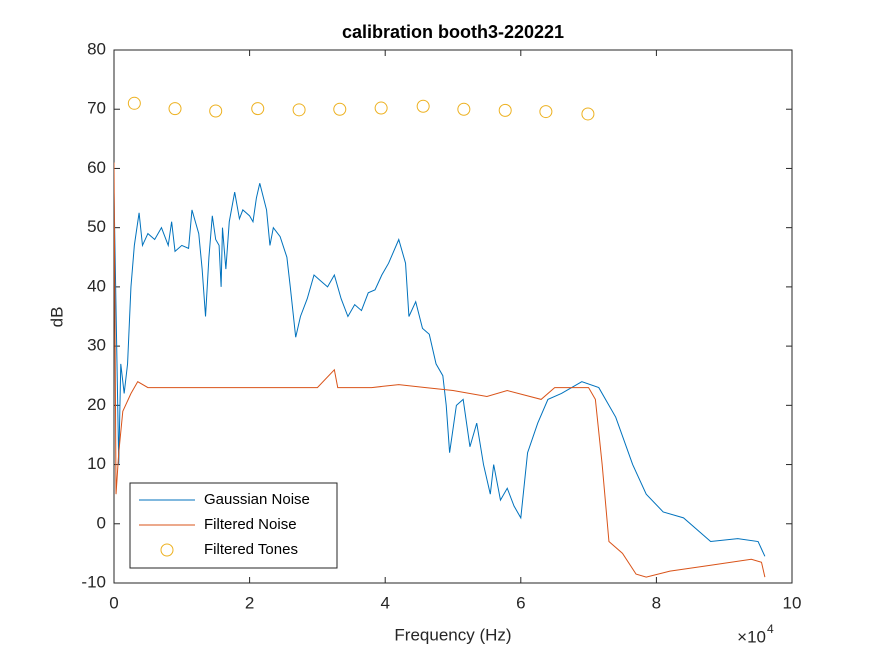 The image size is (875, 656). What do you see at coordinates (452, 634) in the screenshot?
I see `x-axis-label: Frequency (Hz)` at bounding box center [452, 634].